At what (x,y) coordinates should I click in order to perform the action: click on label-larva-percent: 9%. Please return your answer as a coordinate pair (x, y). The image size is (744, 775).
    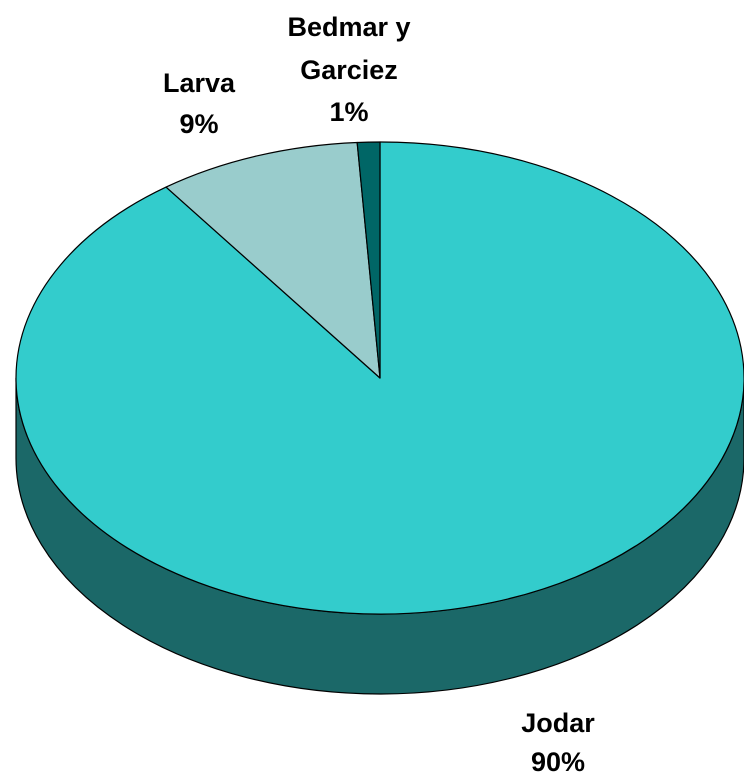
    Looking at the image, I should click on (198, 124).